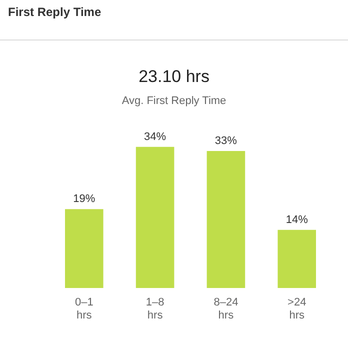 Image resolution: width=348 pixels, height=351 pixels. What do you see at coordinates (174, 76) in the screenshot?
I see `text: 23.10 hrs` at bounding box center [174, 76].